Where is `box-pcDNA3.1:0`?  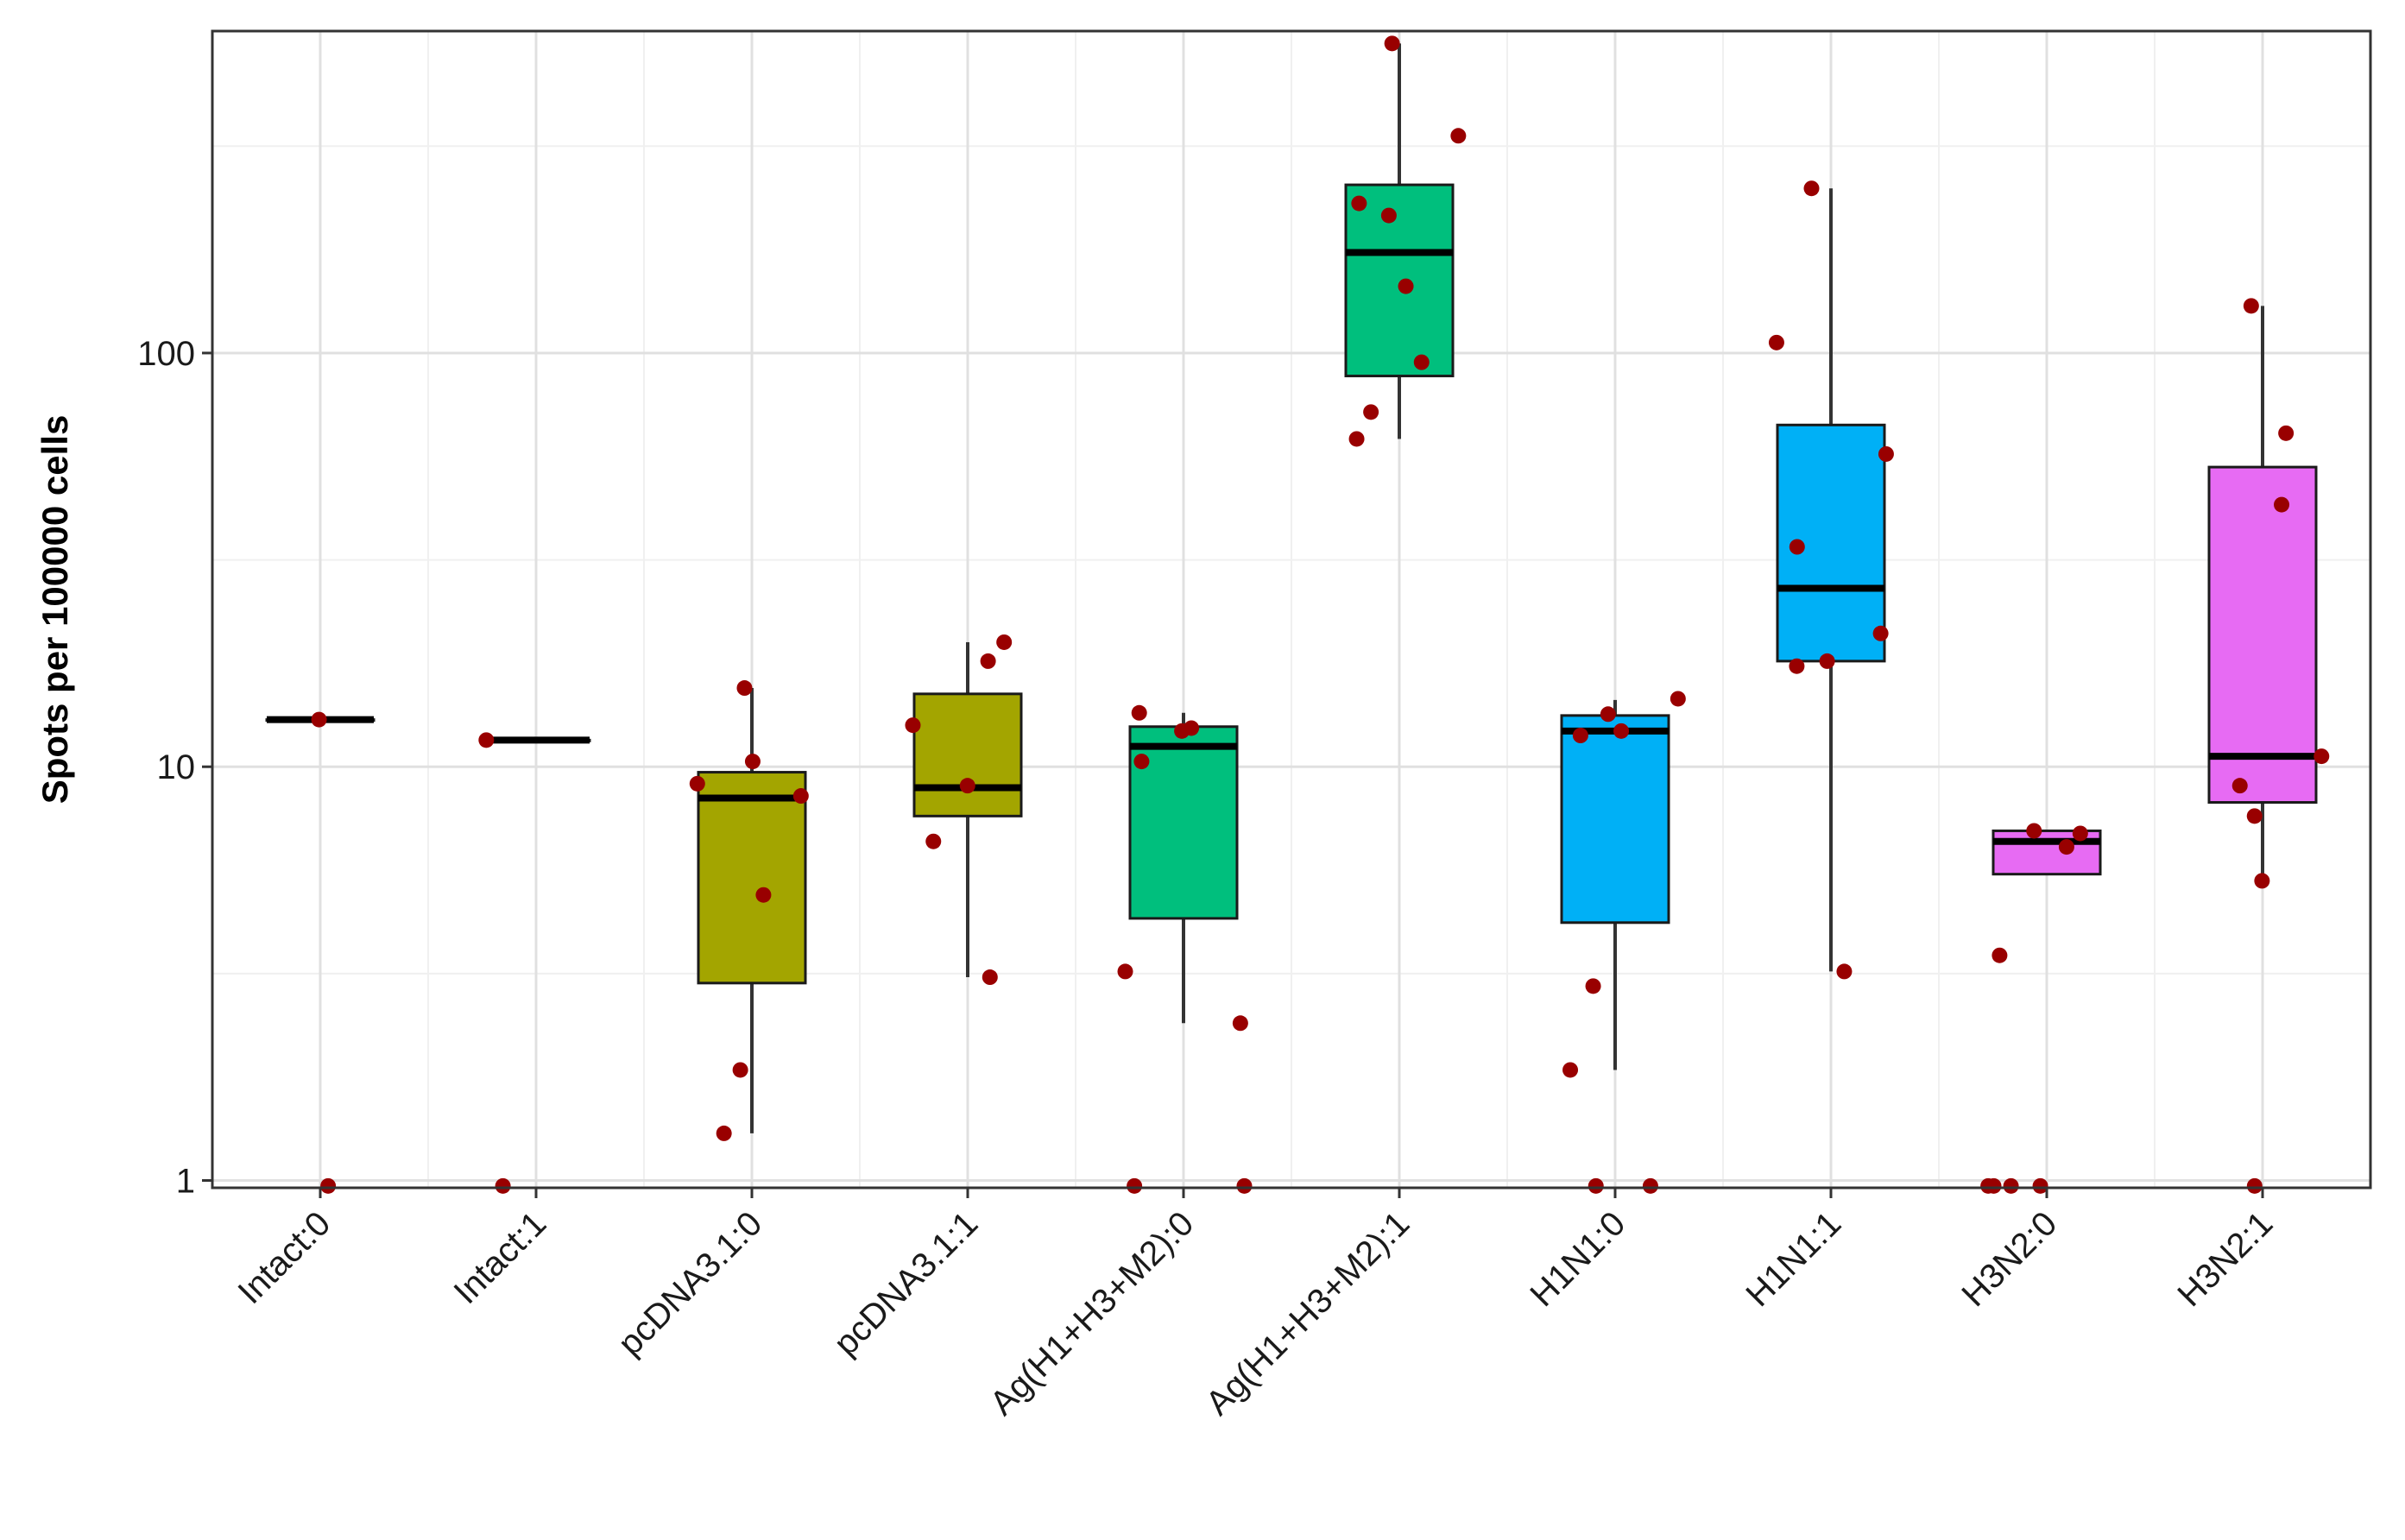
box-pcDNA3.1:0 is located at coordinates (752, 910).